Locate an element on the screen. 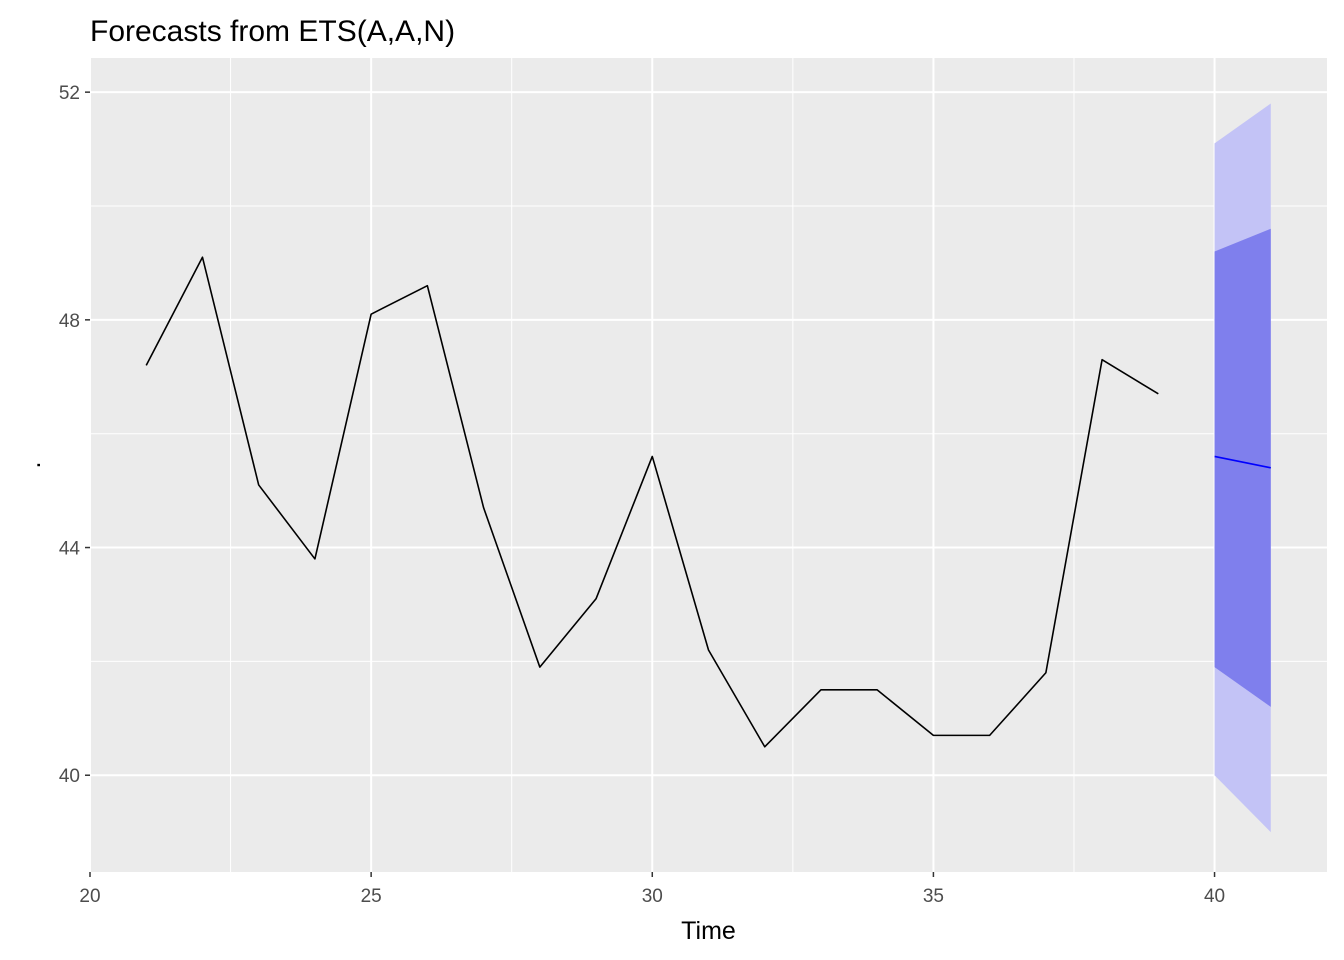 Image resolution: width=1344 pixels, height=960 pixels. y-axis-title: . is located at coordinates (32, 465).